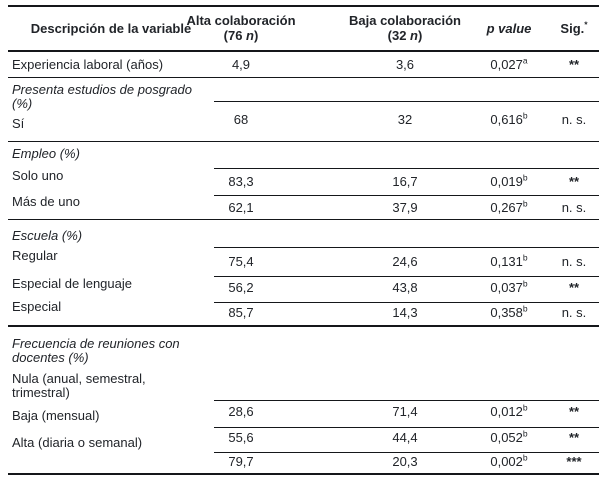 The image size is (605, 480). Describe the element at coordinates (241, 437) in the screenshot. I see `cell-alta: 55,6` at that location.